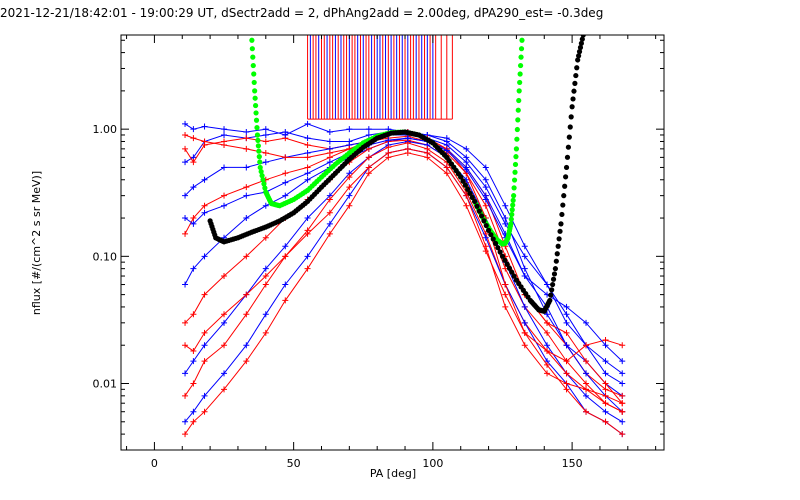  What do you see at coordinates (572, 463) in the screenshot?
I see `x-tick-label: 150` at bounding box center [572, 463].